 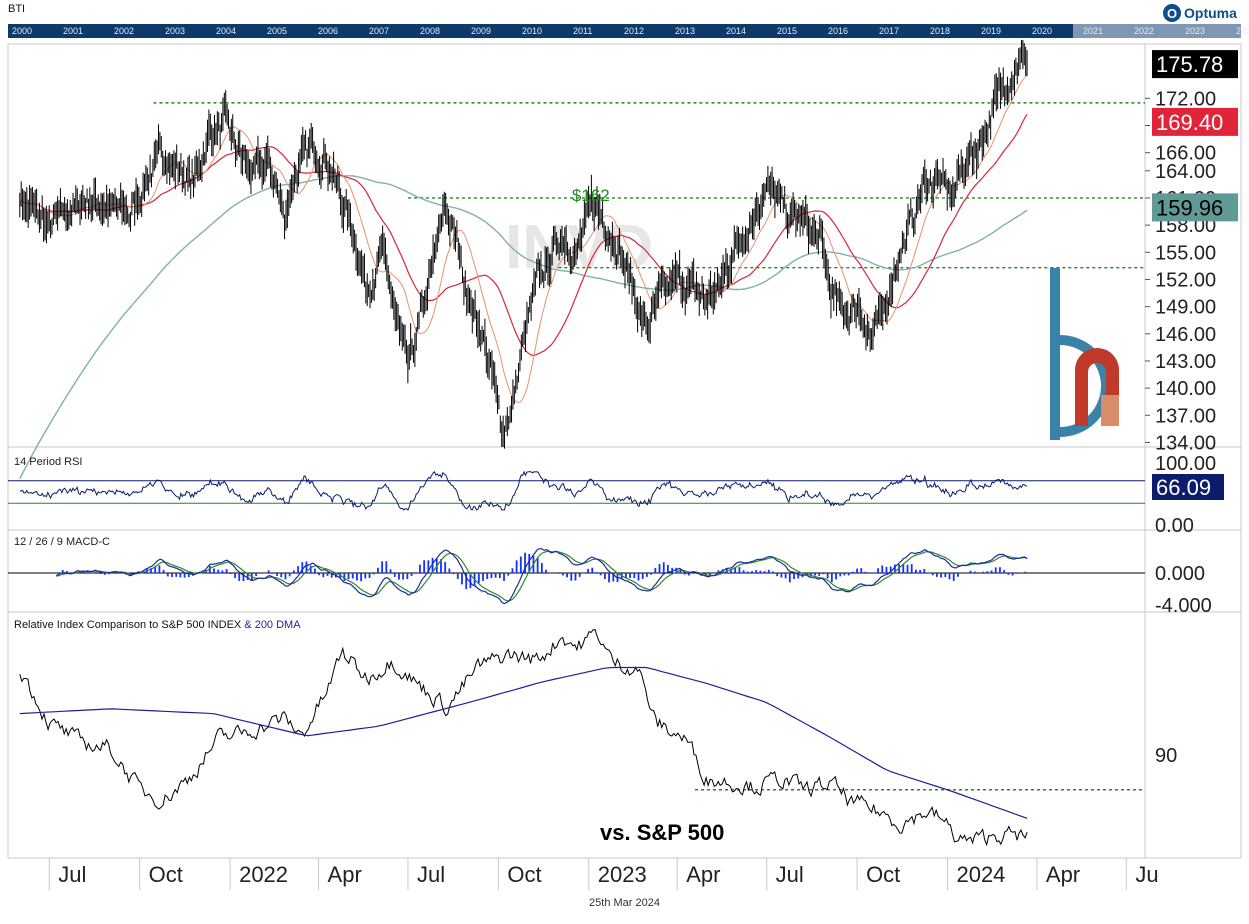 What do you see at coordinates (889, 31) in the screenshot?
I see `overview-year-label: 2017` at bounding box center [889, 31].